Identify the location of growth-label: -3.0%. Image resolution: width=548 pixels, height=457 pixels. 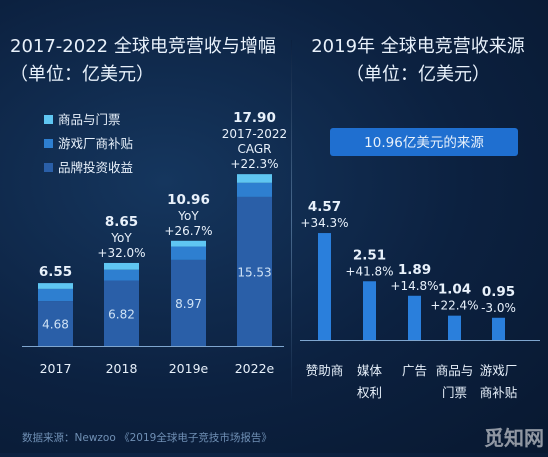
(498, 308).